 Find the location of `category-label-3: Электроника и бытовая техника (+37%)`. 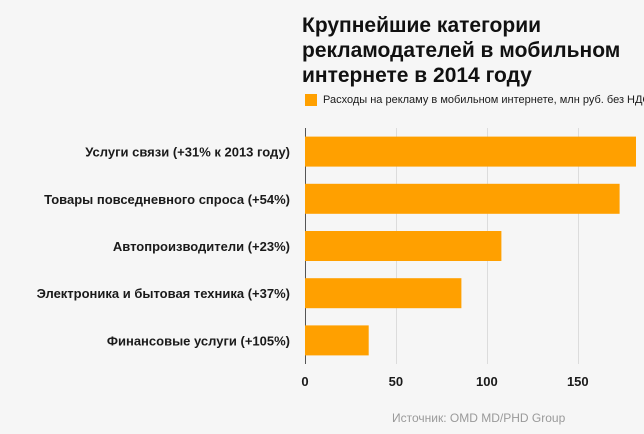

category-label-3: Электроника и бытовая техника (+37%) is located at coordinates (163, 293).